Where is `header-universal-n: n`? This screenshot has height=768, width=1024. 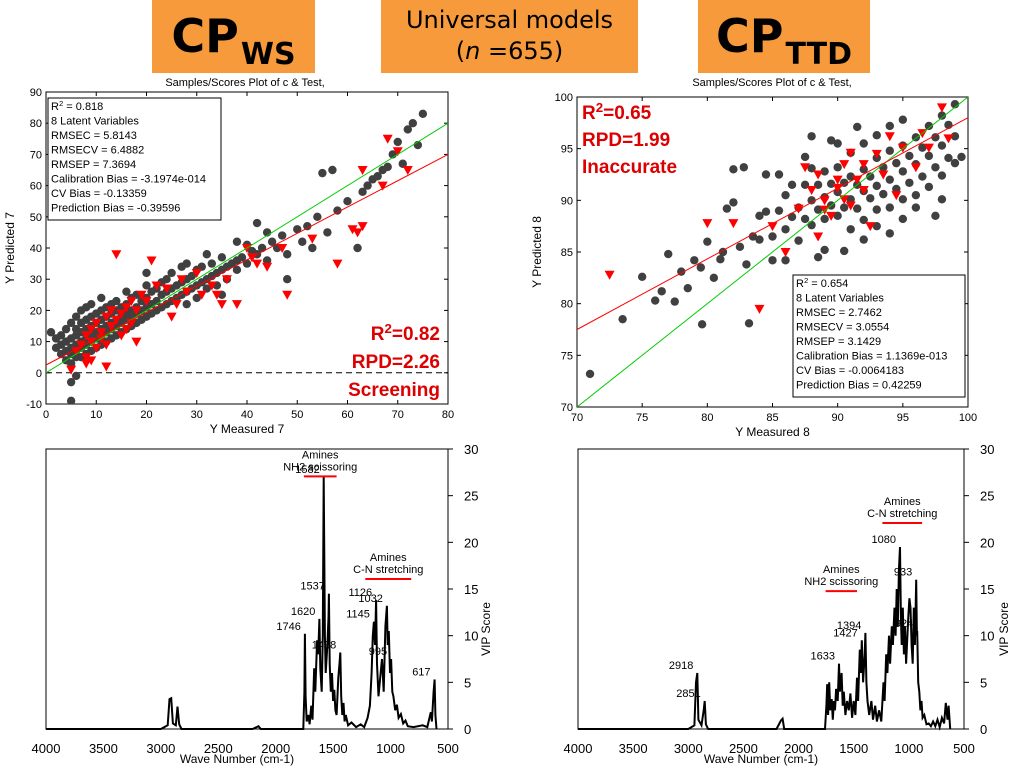 header-universal-n: n is located at coordinates (473, 51).